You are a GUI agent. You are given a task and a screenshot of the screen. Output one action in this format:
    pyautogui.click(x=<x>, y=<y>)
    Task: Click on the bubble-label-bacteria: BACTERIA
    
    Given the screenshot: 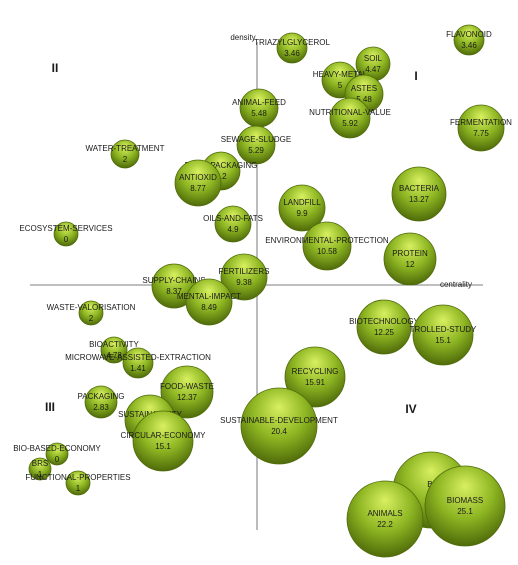 What is the action you would take?
    pyautogui.click(x=419, y=188)
    